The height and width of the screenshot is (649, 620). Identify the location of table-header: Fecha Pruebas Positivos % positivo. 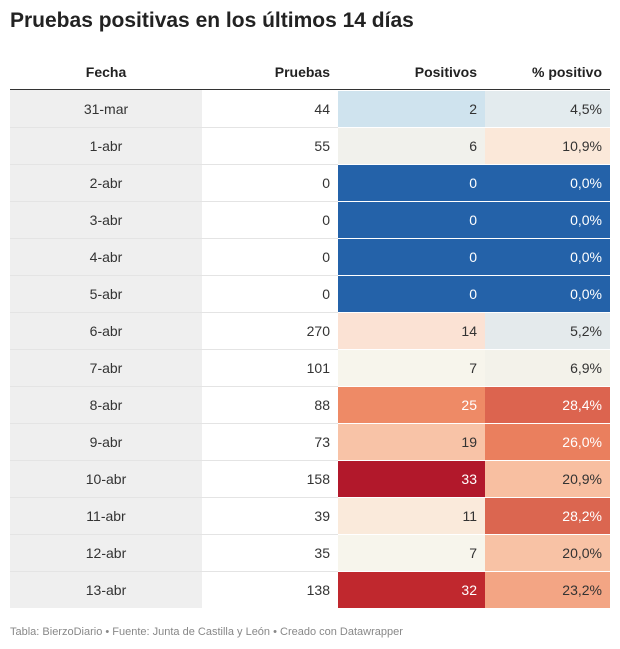
(310, 72).